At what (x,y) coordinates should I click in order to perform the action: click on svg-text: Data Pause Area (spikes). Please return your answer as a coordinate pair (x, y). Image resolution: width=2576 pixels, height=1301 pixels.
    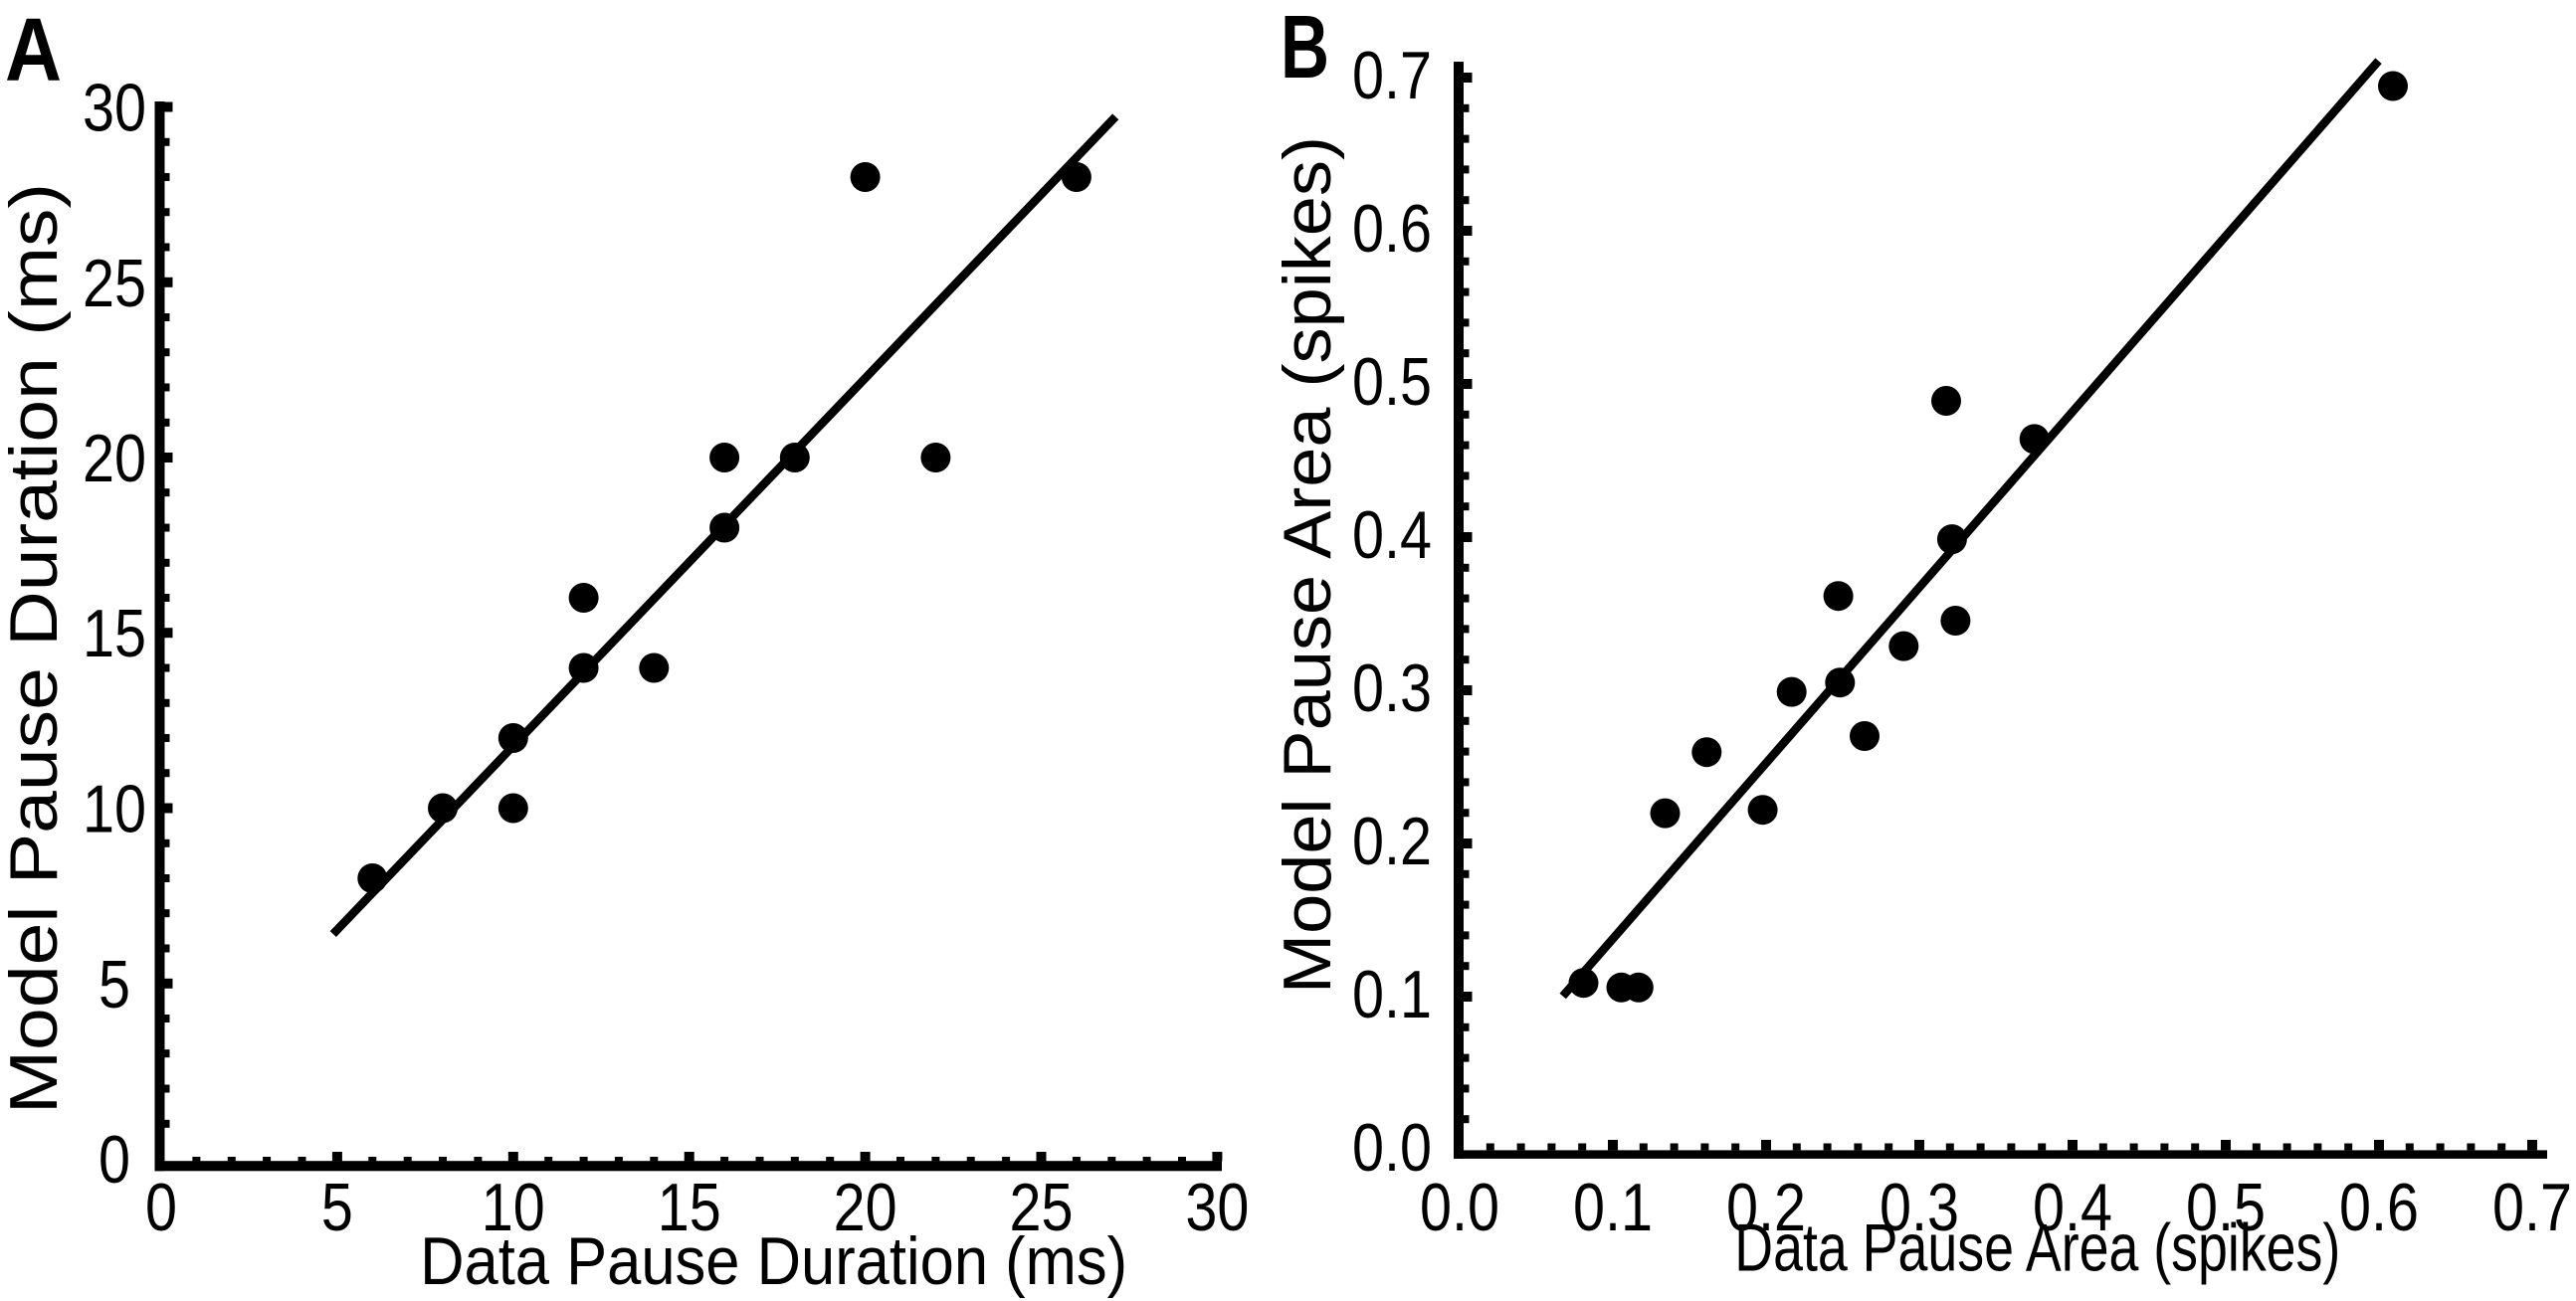
    Looking at the image, I should click on (2037, 1248).